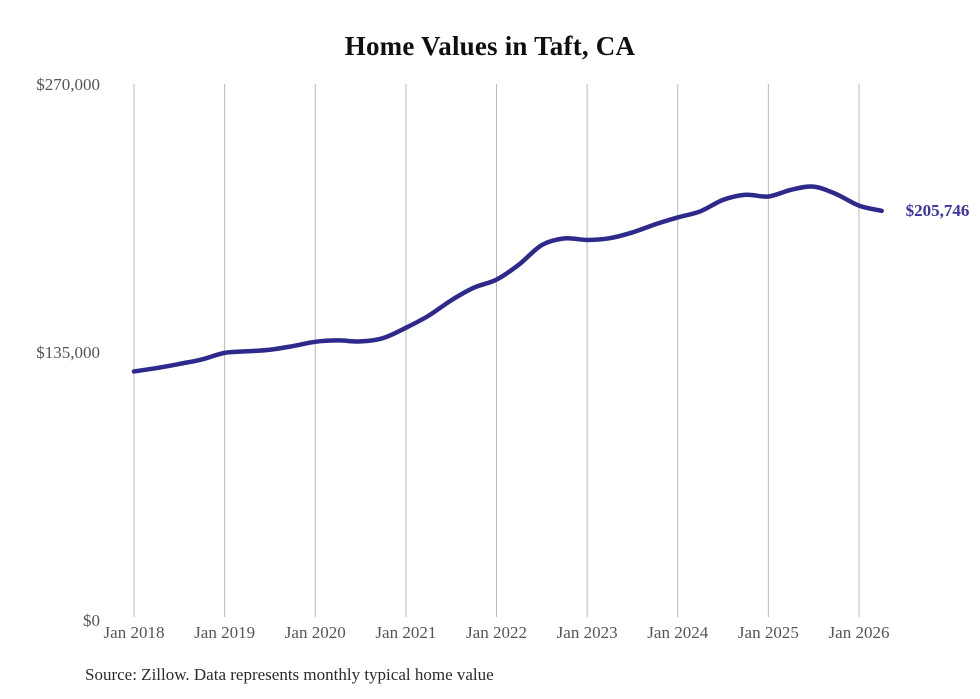 Image resolution: width=980 pixels, height=699 pixels. Describe the element at coordinates (859, 632) in the screenshot. I see `x-axis-tick-jan-2026: Jan 2026` at that location.